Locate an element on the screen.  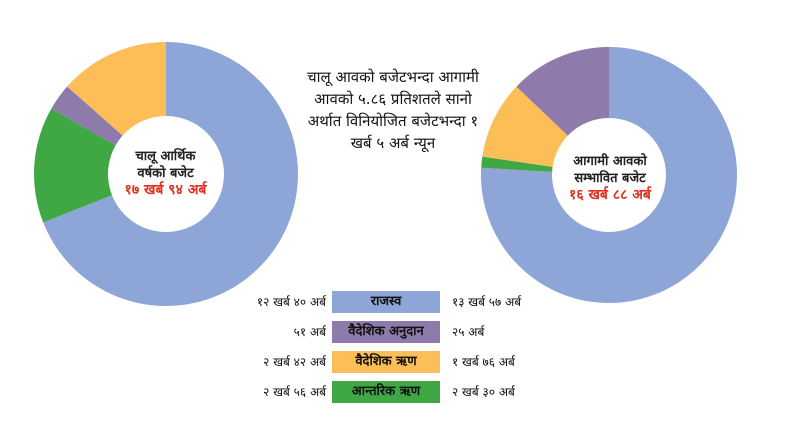
next-budget-title-line1: आगामी आवको is located at coordinates (610, 161).